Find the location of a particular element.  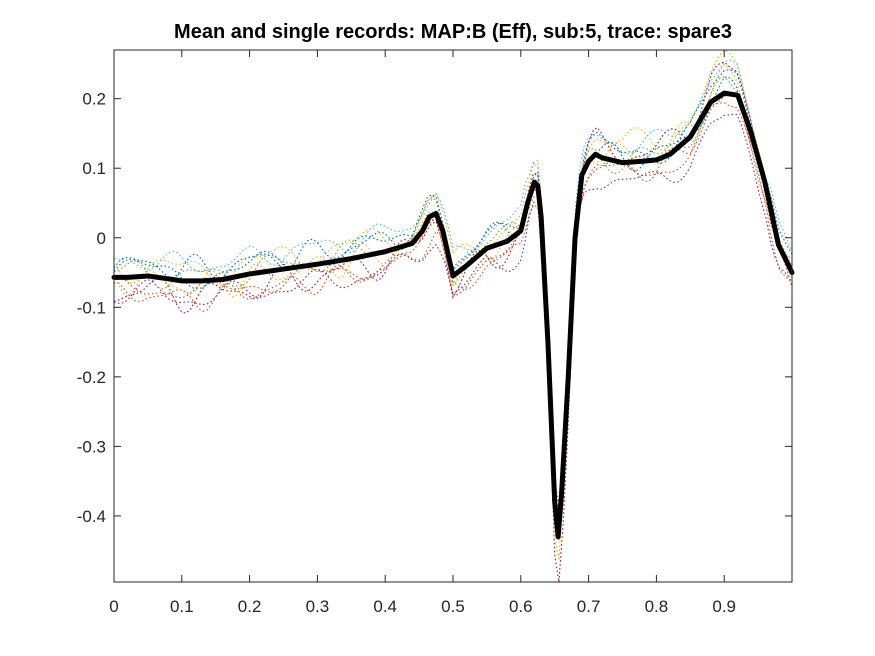

x-tick-label: 0.6 is located at coordinates (521, 606).